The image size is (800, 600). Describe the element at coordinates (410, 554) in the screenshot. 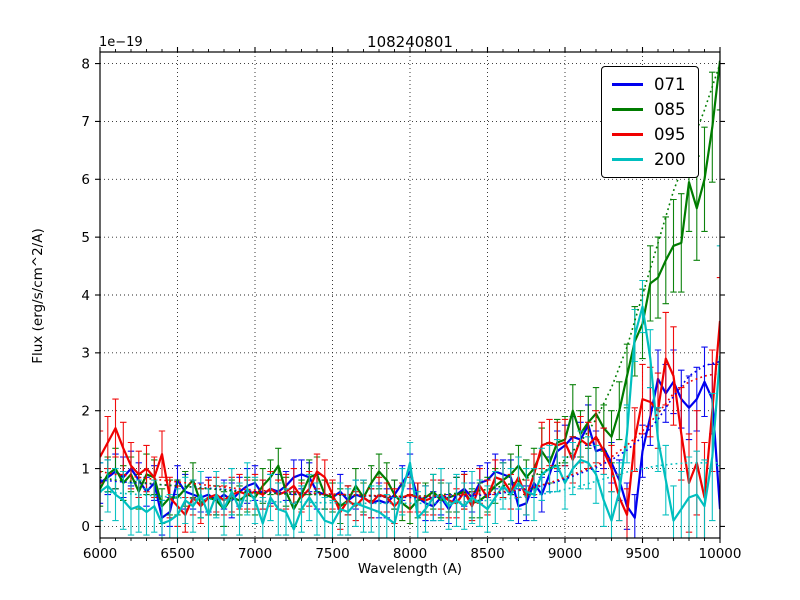

I see `x-tick-label: 8000` at that location.